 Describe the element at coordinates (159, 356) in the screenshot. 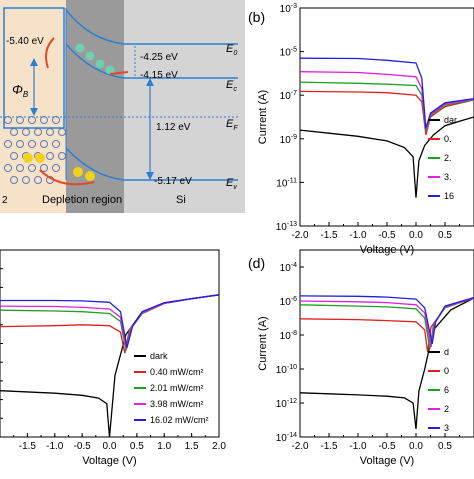

I see `legend-entry: dark` at that location.